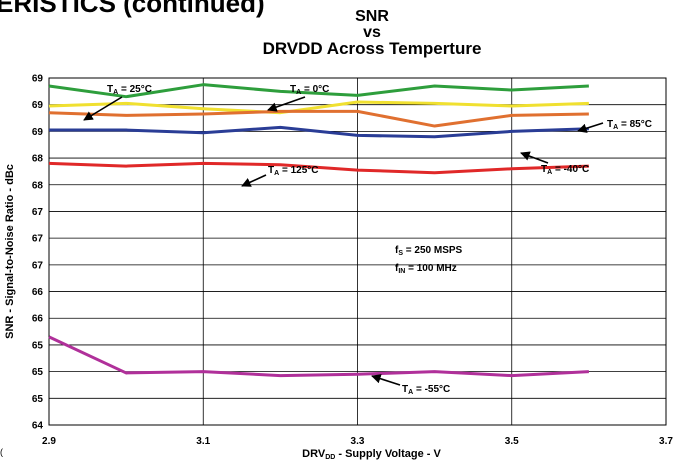  I want to click on chart-title-line-2: vs, so click(372, 32).